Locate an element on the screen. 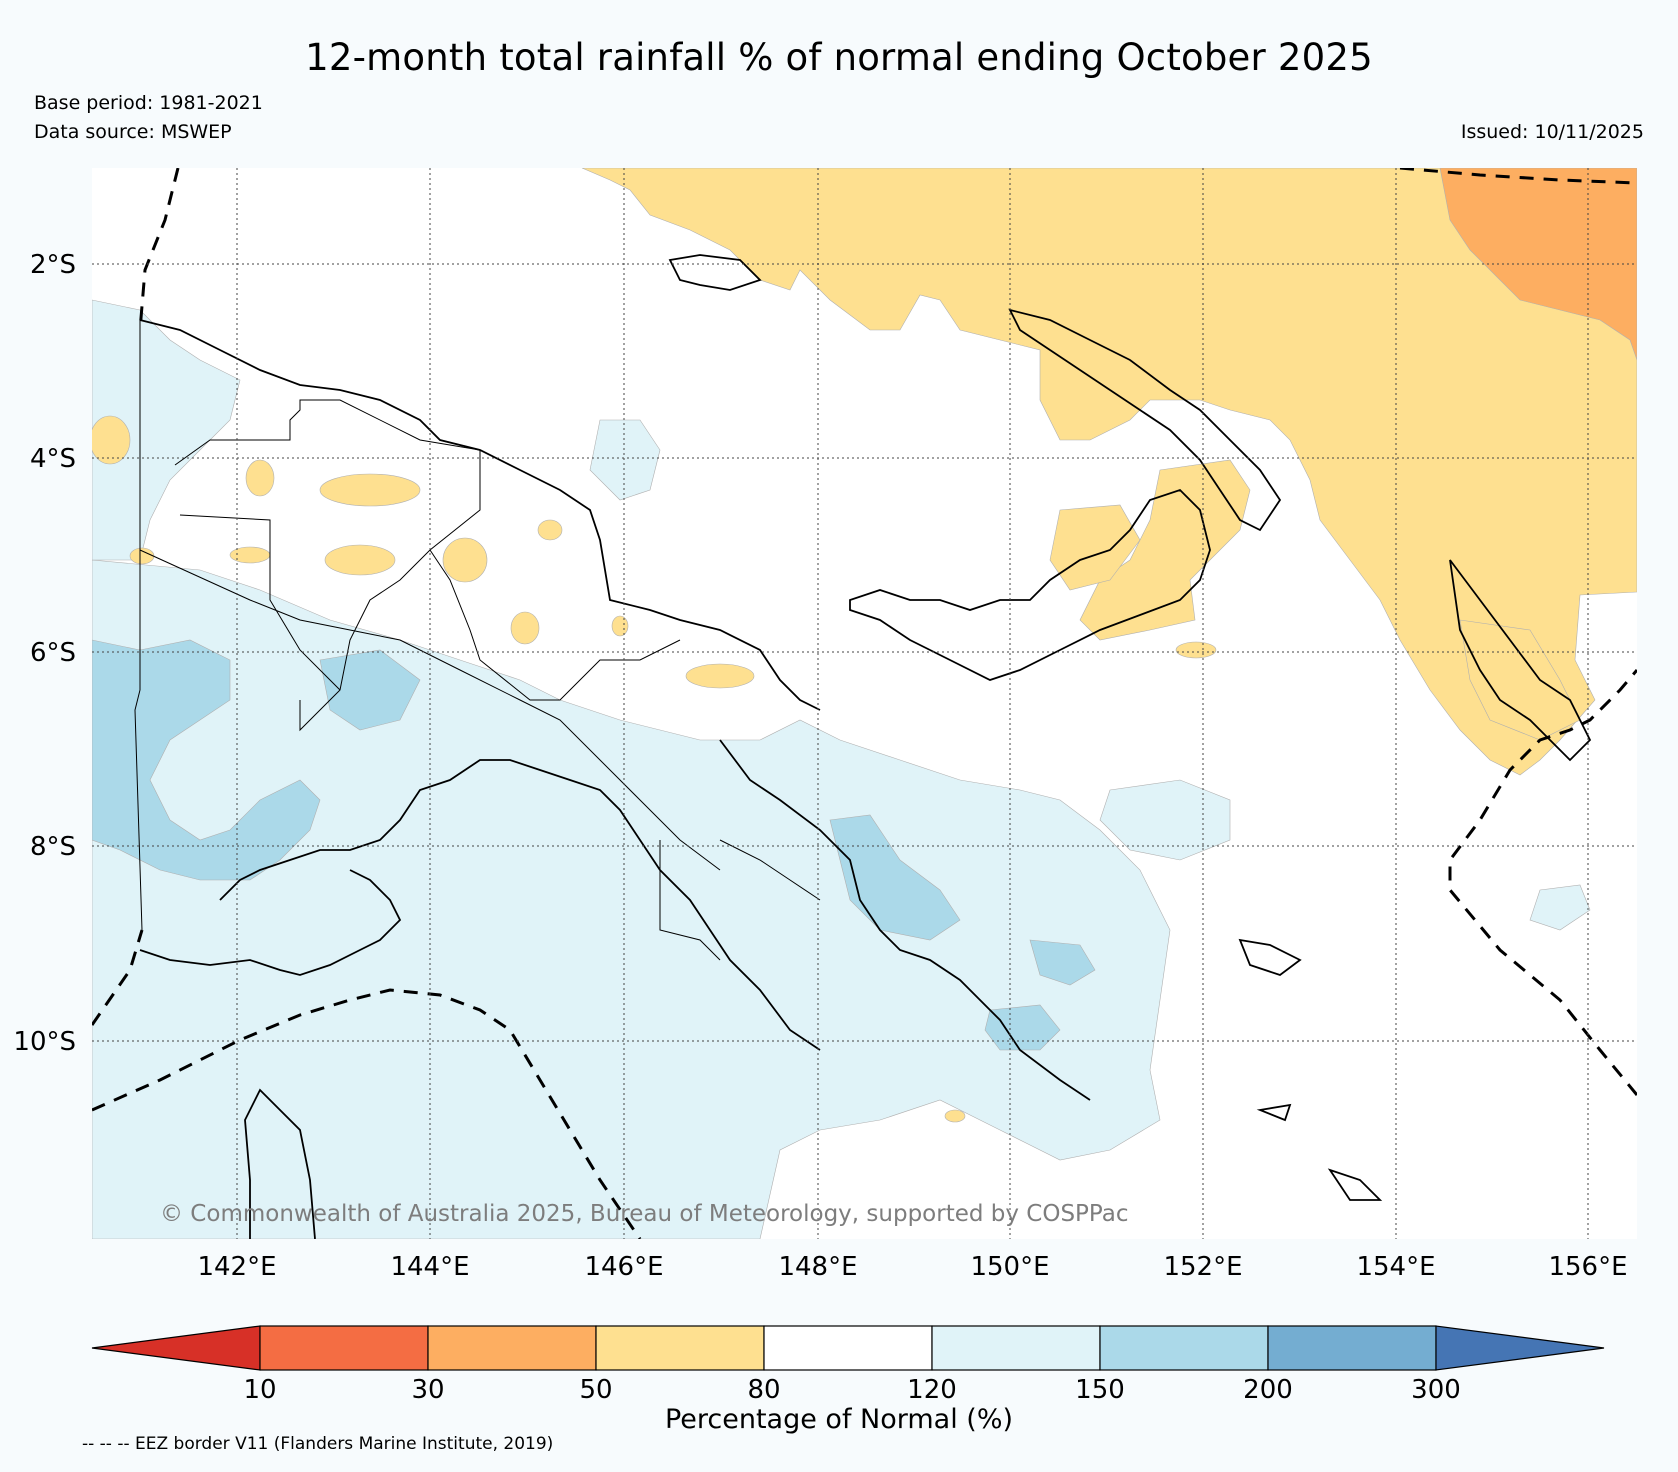 The height and width of the screenshot is (1472, 1678). coastline-west-south is located at coordinates (270, 922).